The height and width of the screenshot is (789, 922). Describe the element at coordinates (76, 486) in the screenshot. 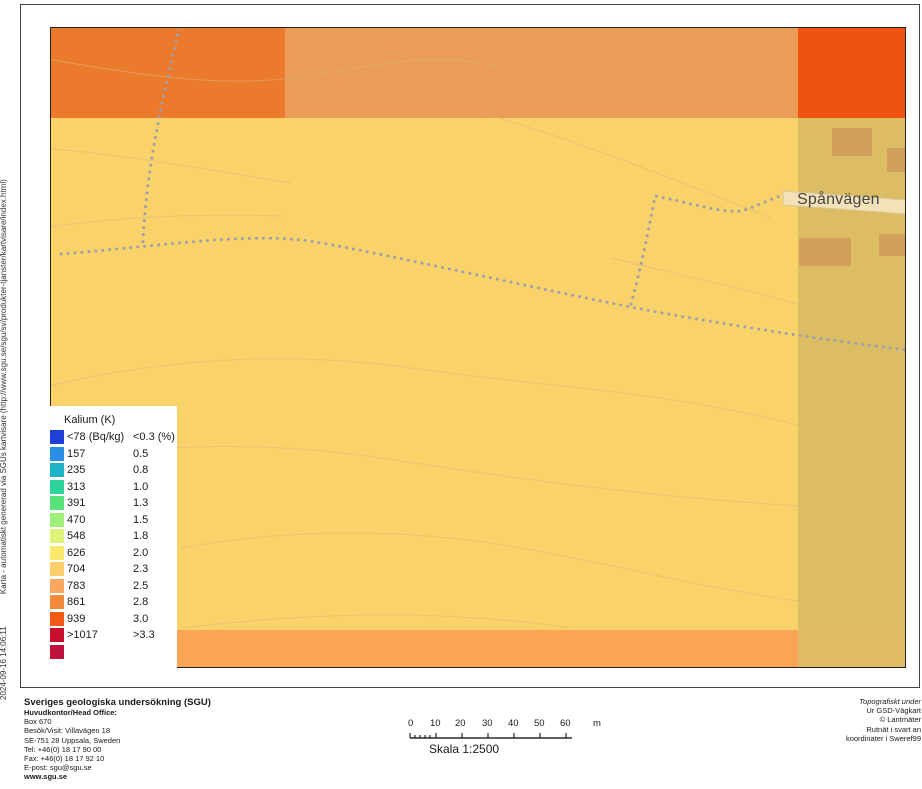

I see `legend-value: 313` at that location.